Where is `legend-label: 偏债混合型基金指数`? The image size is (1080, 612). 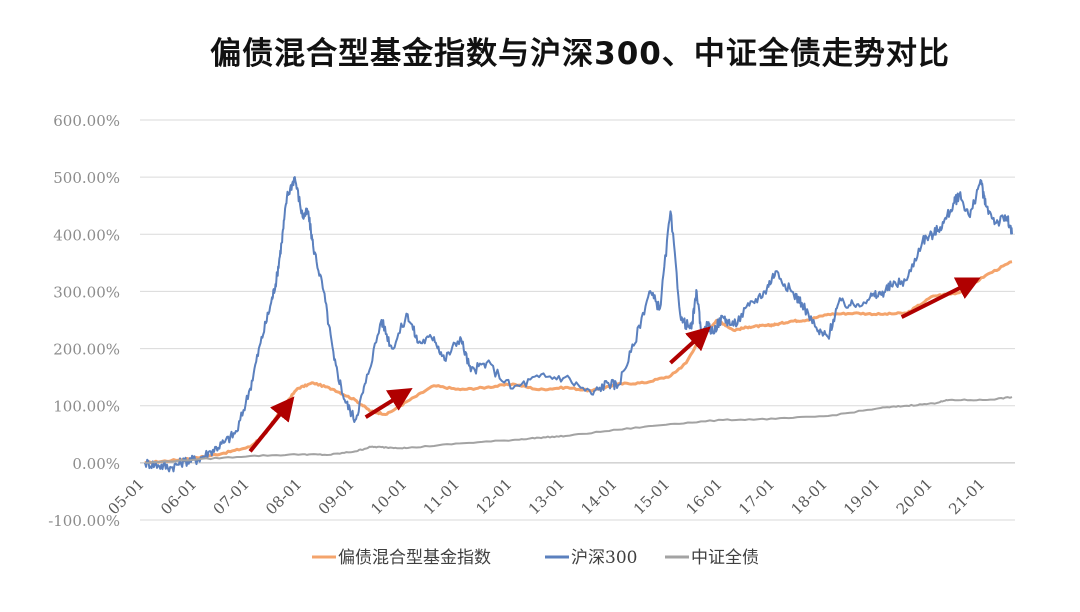
legend-label: 偏债混合型基金指数 is located at coordinates (414, 558).